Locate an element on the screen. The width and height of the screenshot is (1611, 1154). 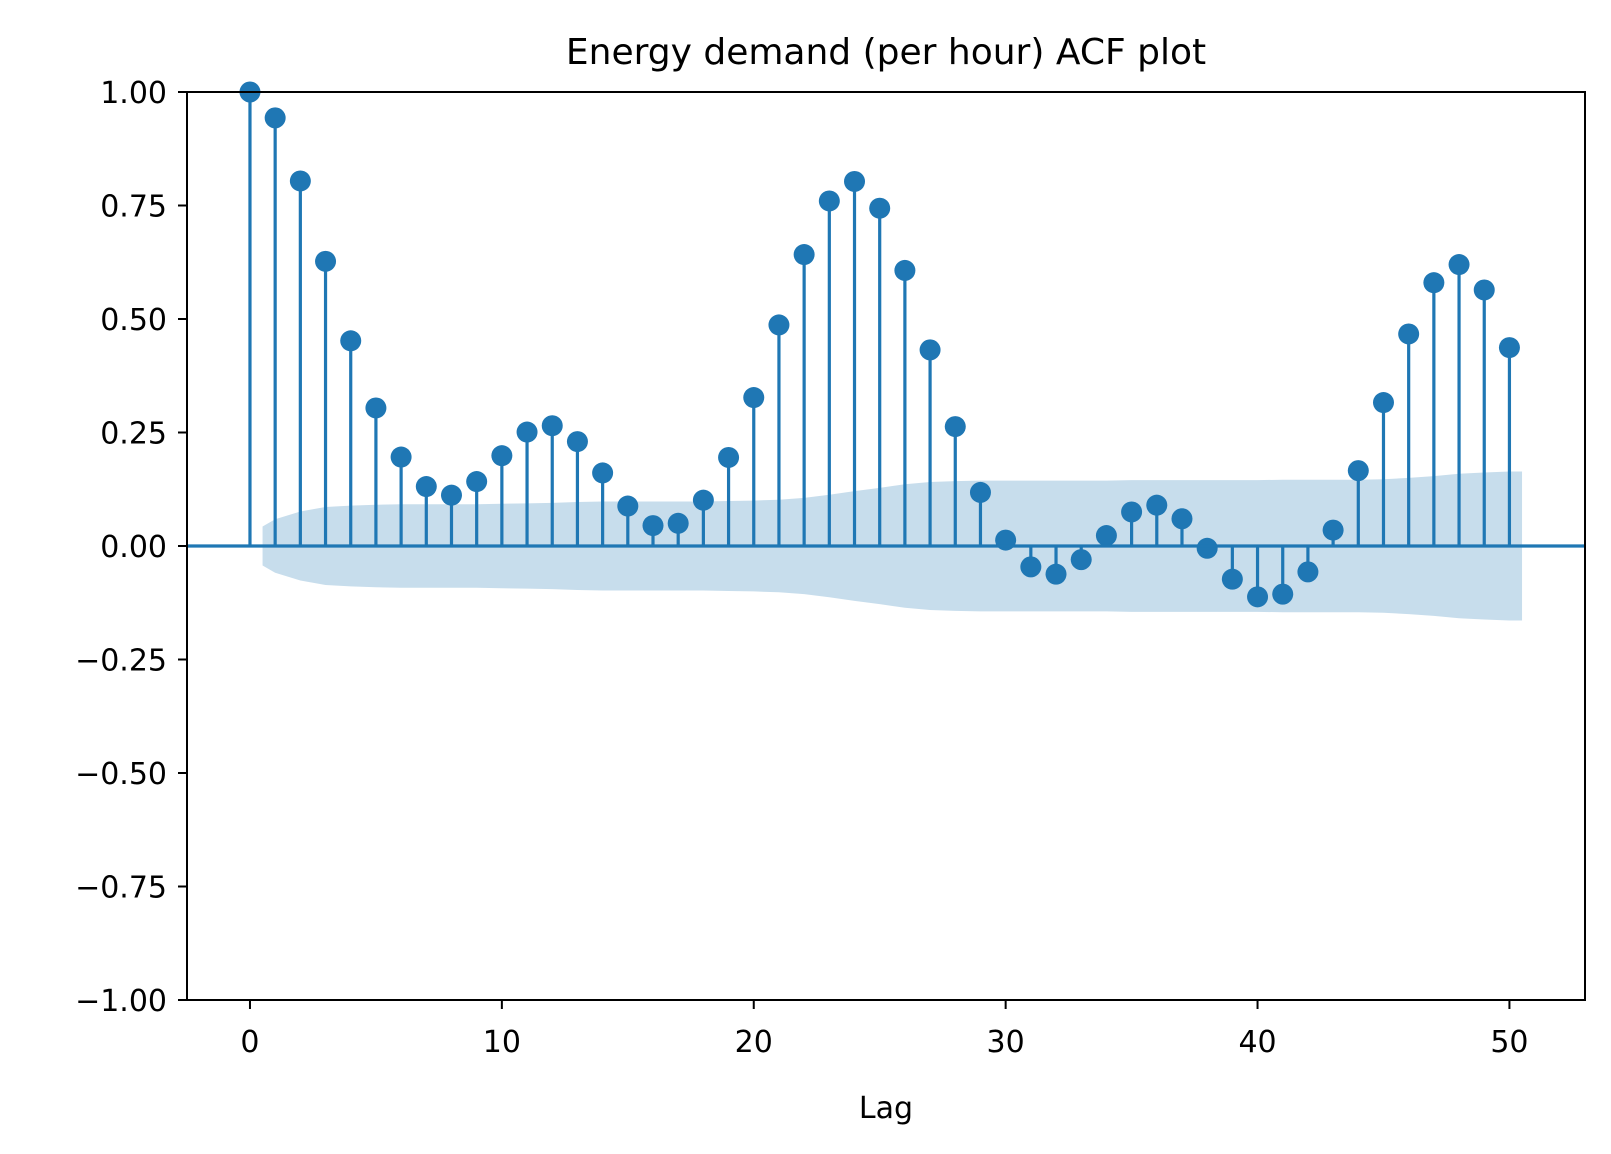
x-tick-label: 40 is located at coordinates (1257, 1042).